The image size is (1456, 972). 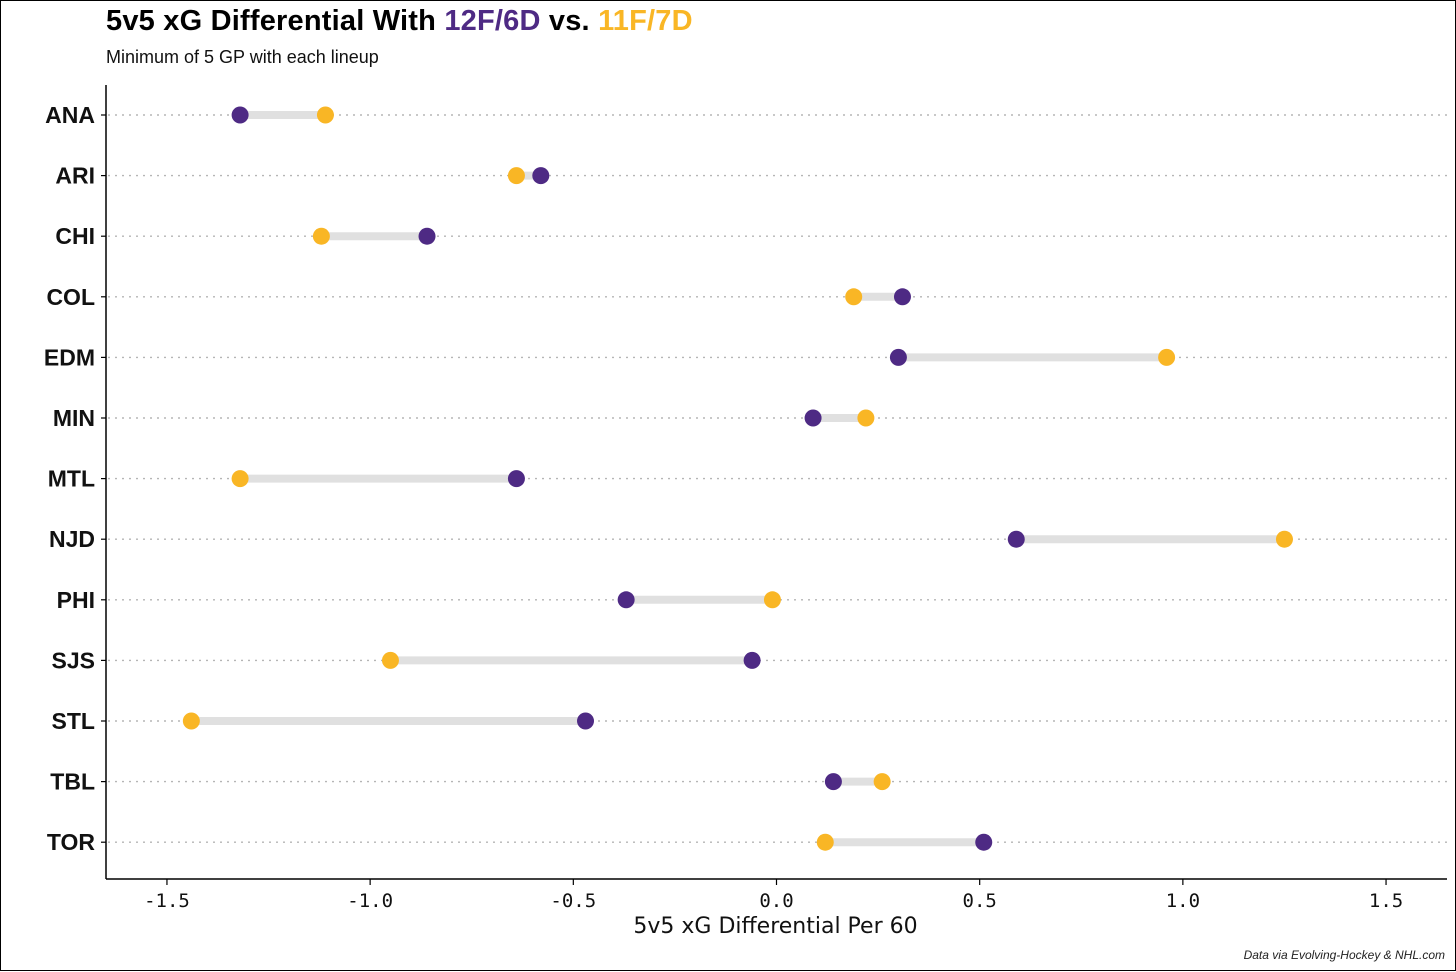 I want to click on point-12f6d-col, so click(x=902, y=297).